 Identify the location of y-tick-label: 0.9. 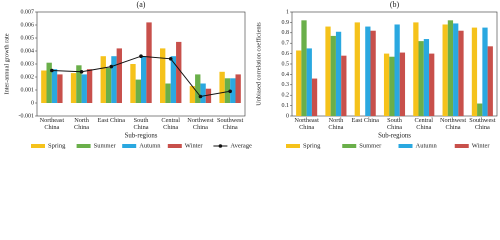
(286, 23).